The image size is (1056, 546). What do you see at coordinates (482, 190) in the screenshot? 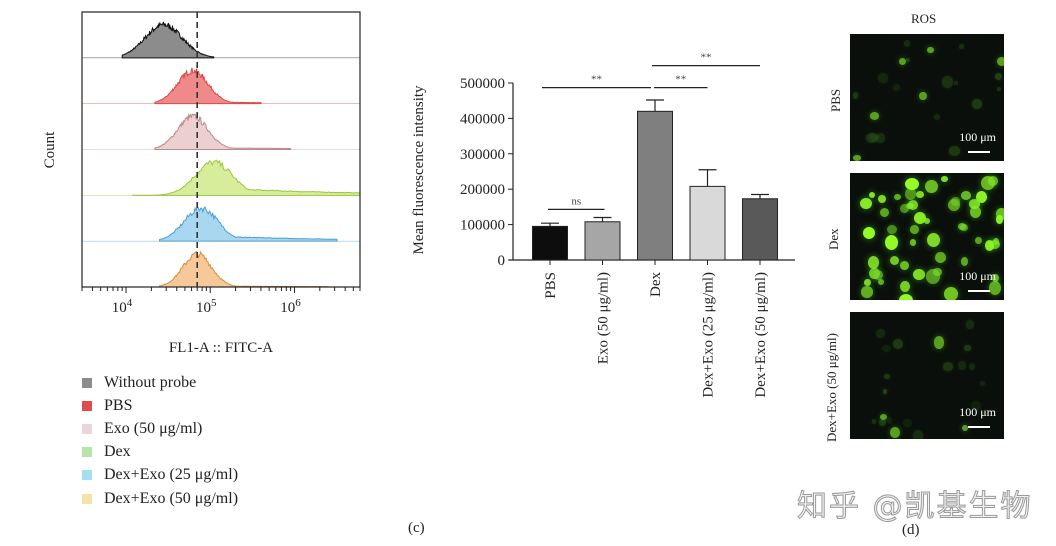
I see `y-tick-label: 200000` at bounding box center [482, 190].